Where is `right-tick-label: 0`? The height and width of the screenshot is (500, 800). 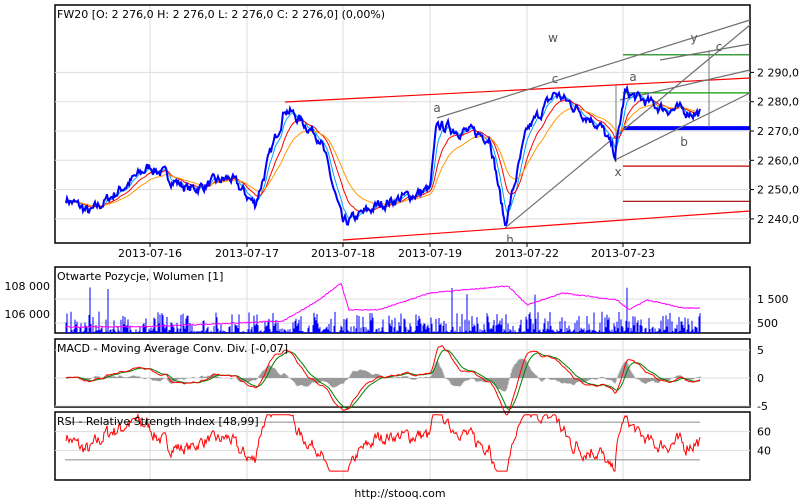 right-tick-label: 0 is located at coordinates (760, 378).